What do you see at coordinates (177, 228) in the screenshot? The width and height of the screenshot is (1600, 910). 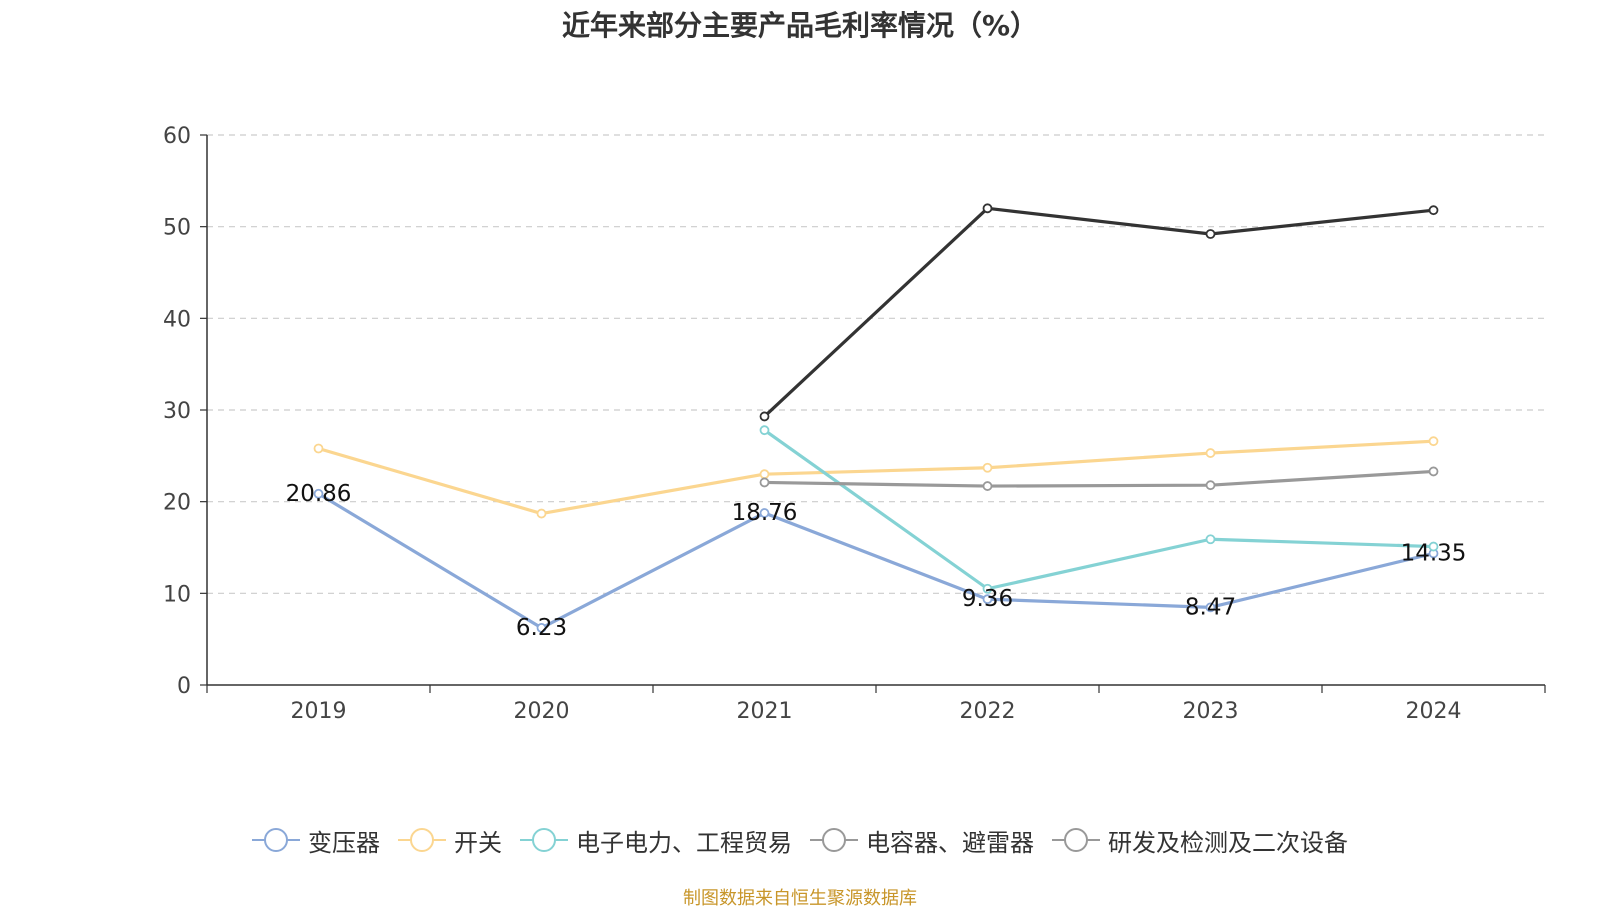 I see `y-tick-label: 50` at bounding box center [177, 228].